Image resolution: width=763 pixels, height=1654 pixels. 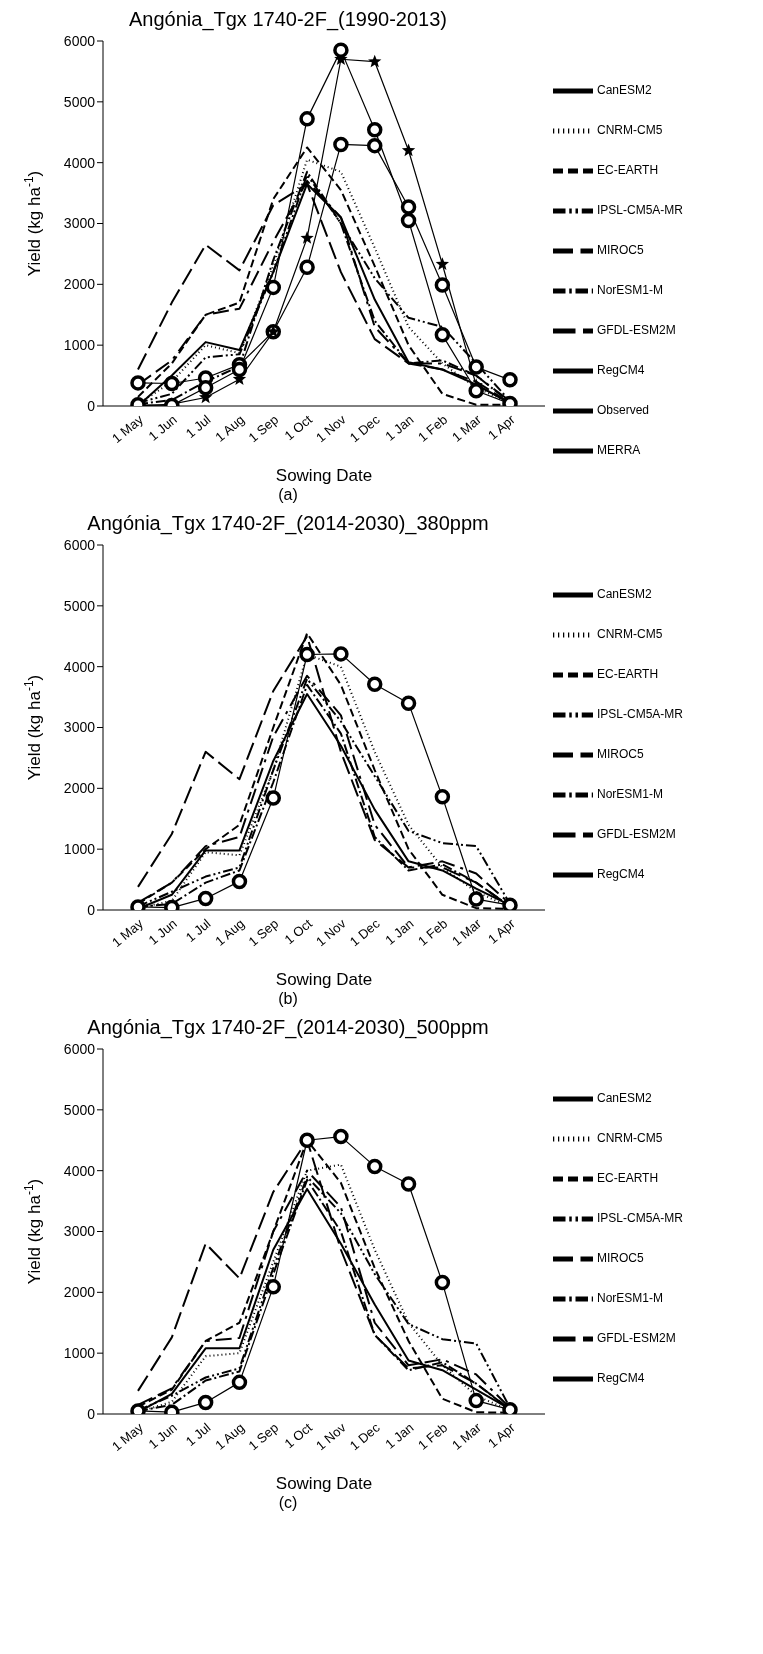 I want to click on text: (b), so click(x=288, y=999).